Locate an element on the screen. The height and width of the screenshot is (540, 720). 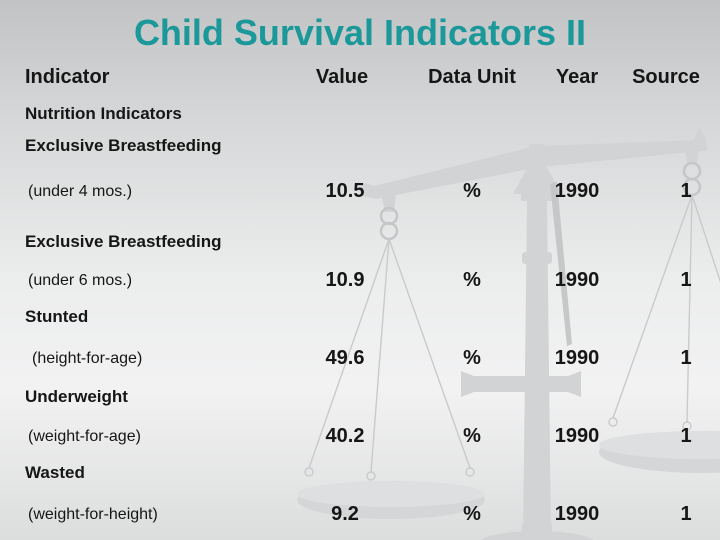
value-cell: 10.5 is located at coordinates (345, 191).